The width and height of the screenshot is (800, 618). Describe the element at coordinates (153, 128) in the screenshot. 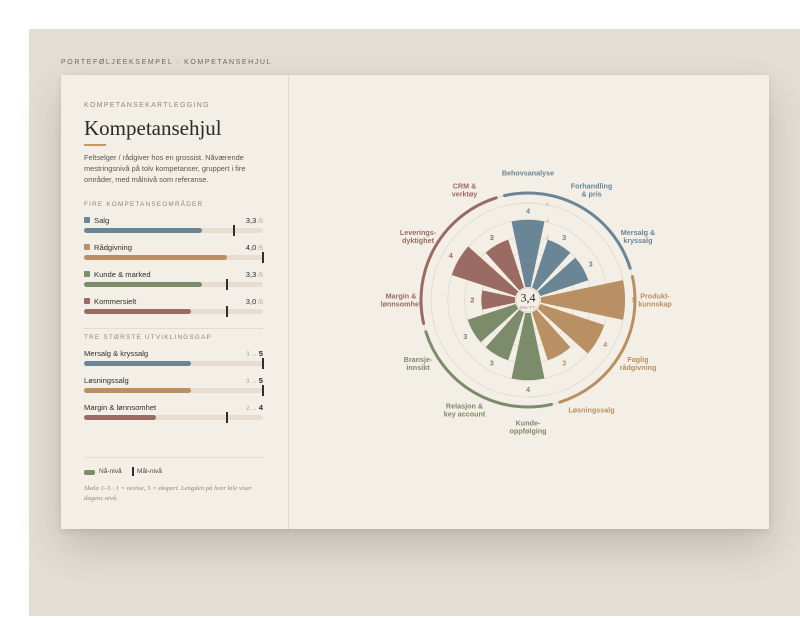

I see `page-title: Kompetansehjul` at that location.